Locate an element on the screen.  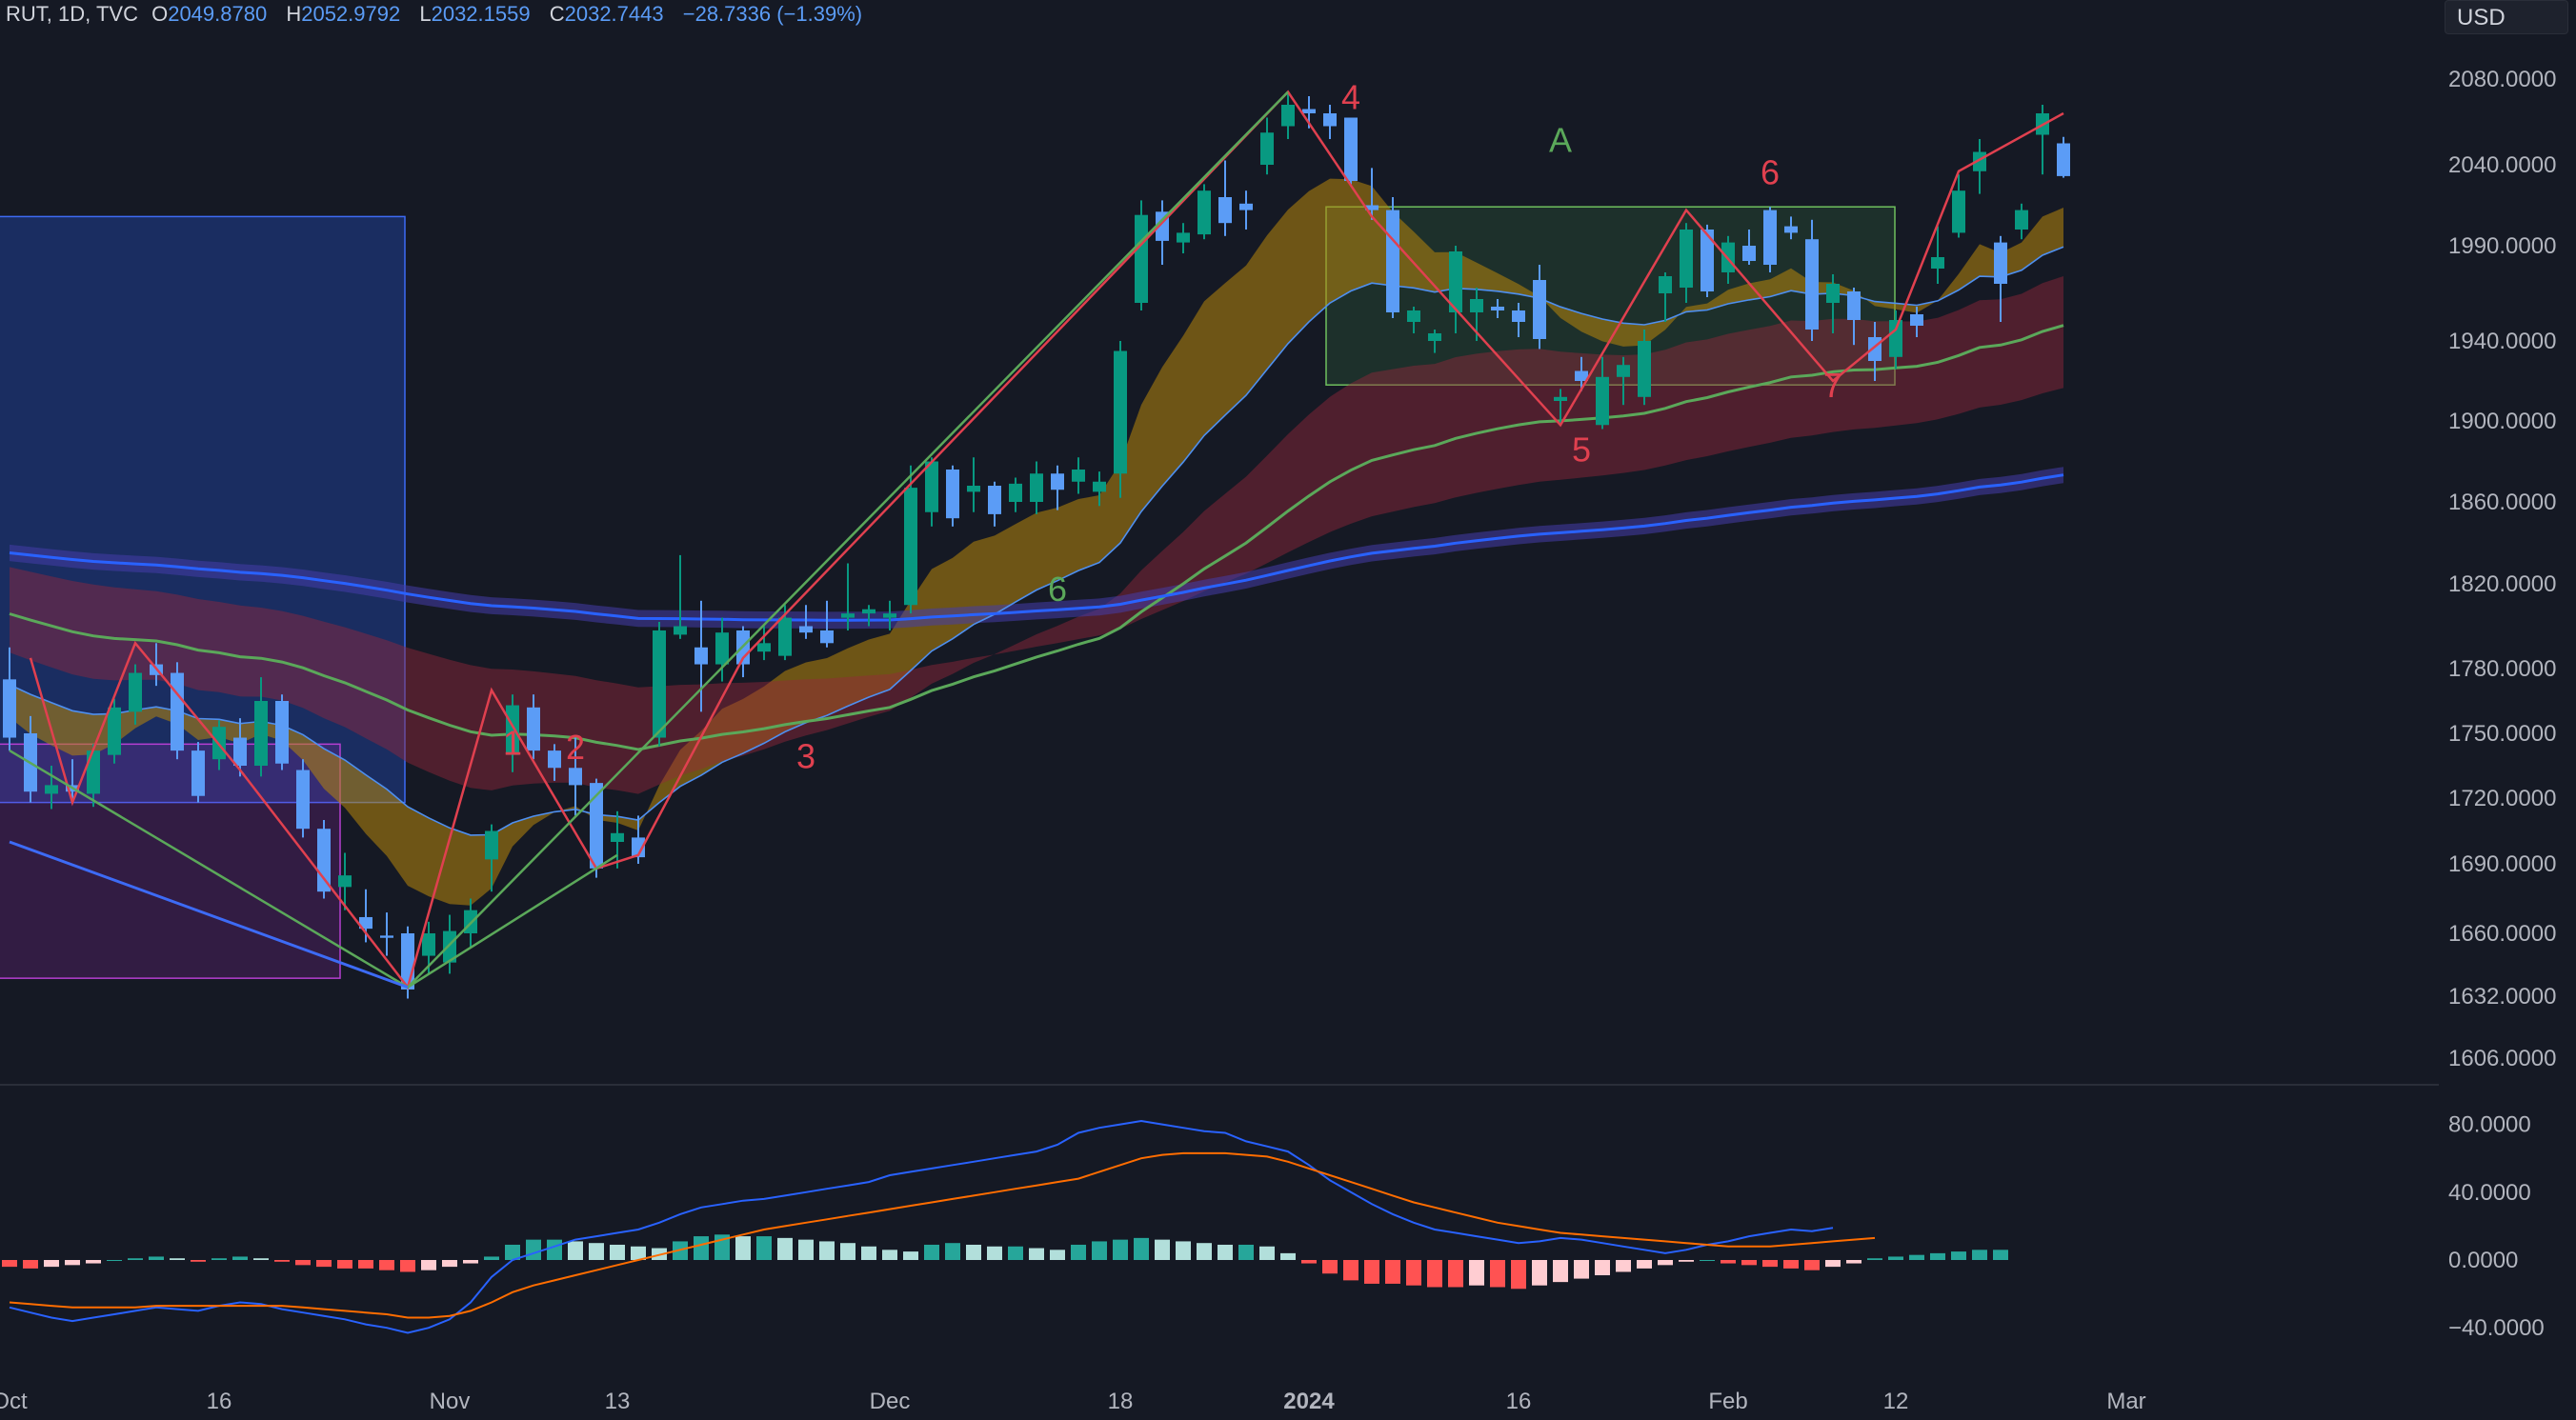
wave-label: 6 is located at coordinates (1771, 171).